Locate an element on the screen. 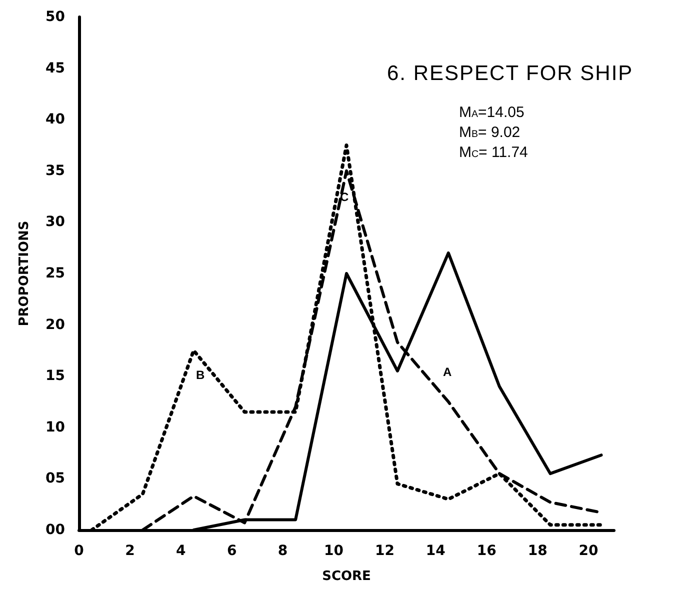 The height and width of the screenshot is (590, 695). text: 6. RESPECT FOR SHIP is located at coordinates (510, 74).